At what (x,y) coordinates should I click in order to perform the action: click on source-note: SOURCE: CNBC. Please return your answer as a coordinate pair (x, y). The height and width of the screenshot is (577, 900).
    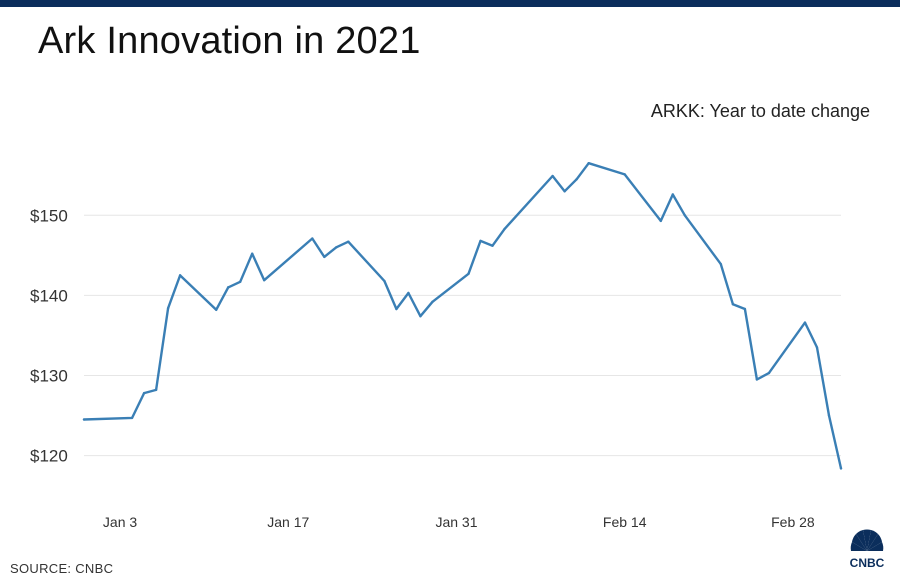
    Looking at the image, I should click on (62, 568).